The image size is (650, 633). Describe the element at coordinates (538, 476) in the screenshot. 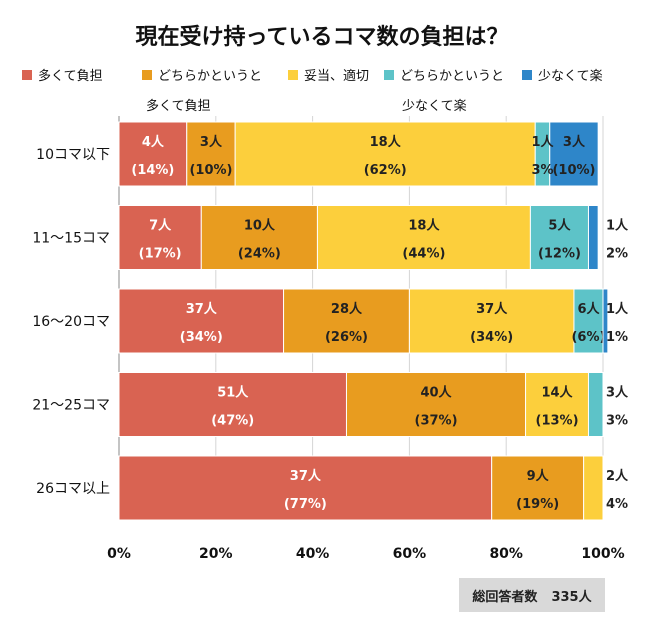

I see `bar-count-label: 9人` at that location.